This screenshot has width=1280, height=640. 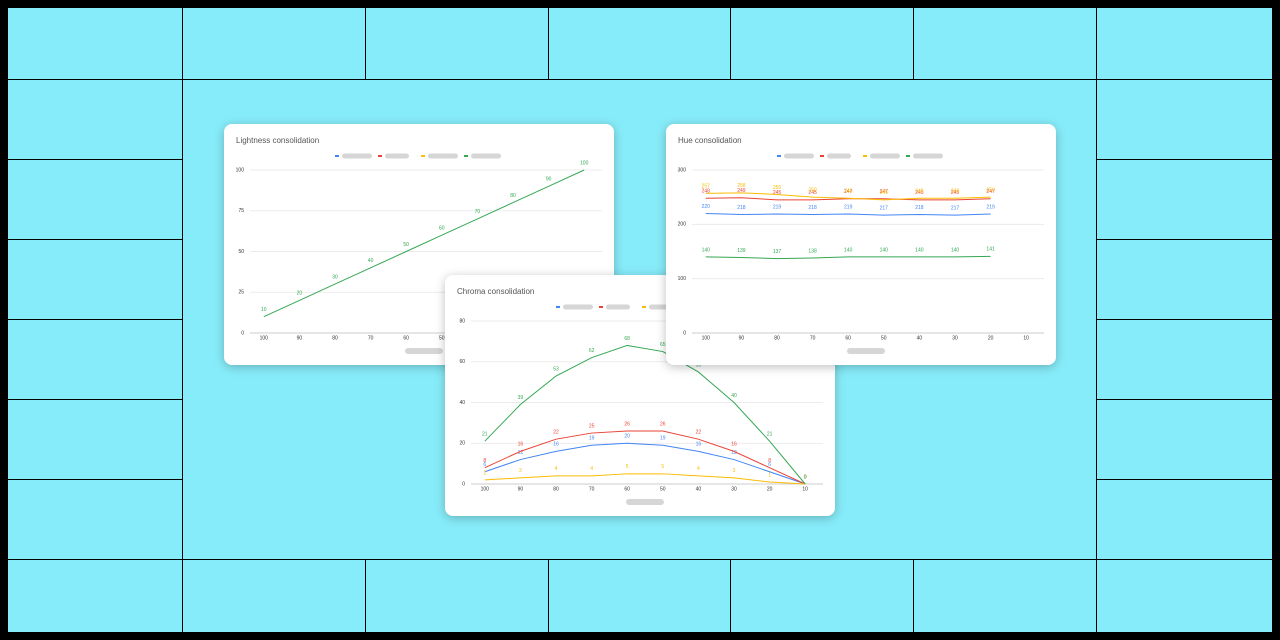 I want to click on data-label: 53, so click(x=556, y=369).